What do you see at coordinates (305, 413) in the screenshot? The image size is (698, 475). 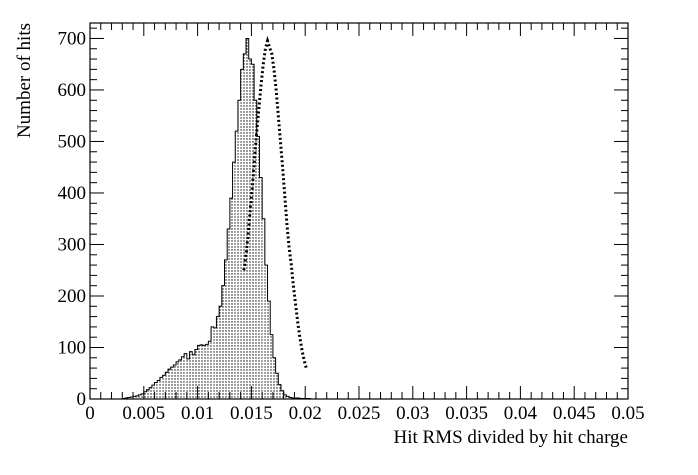 I see `x-tick-label: 0.02` at bounding box center [305, 413].